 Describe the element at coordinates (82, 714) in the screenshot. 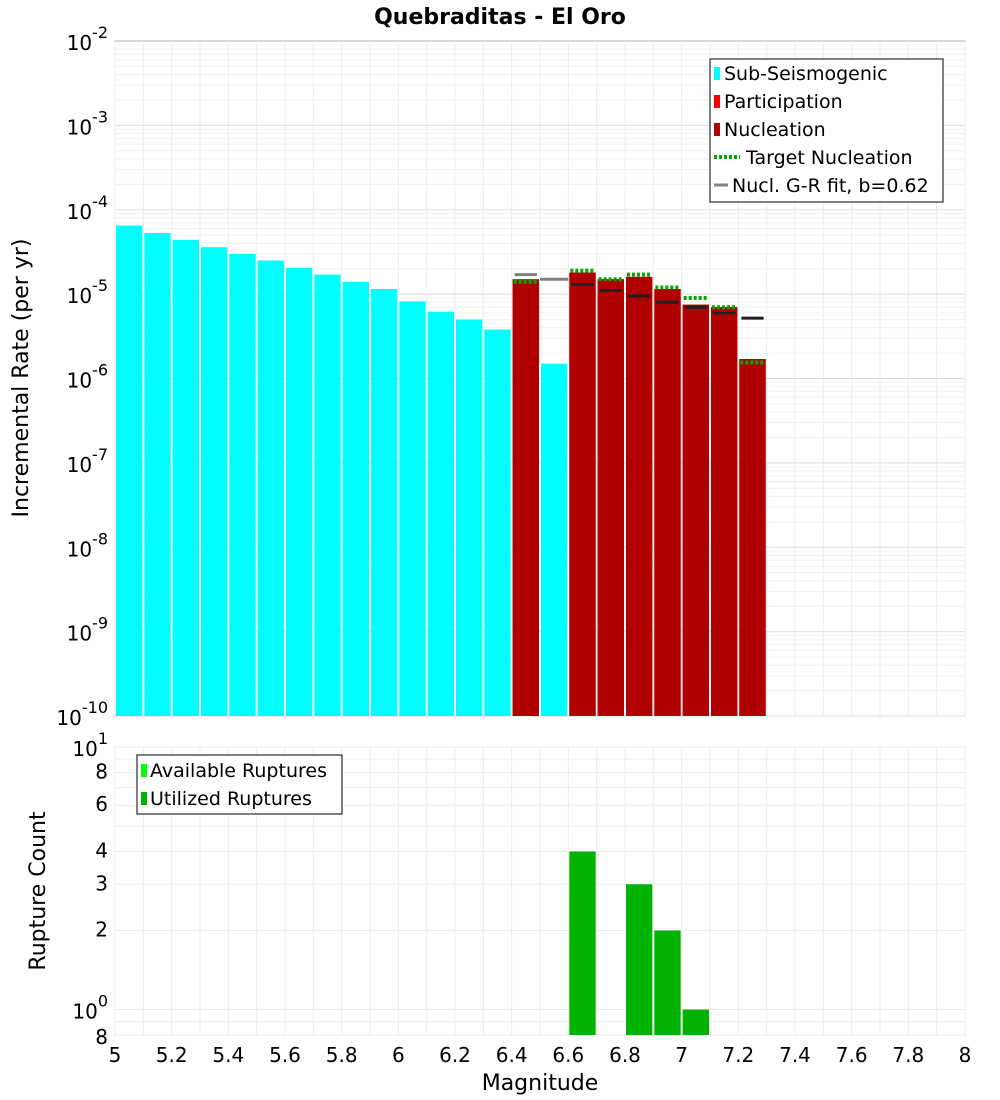

I see `rate-y-tick-label: 10⁻¹⁰` at that location.